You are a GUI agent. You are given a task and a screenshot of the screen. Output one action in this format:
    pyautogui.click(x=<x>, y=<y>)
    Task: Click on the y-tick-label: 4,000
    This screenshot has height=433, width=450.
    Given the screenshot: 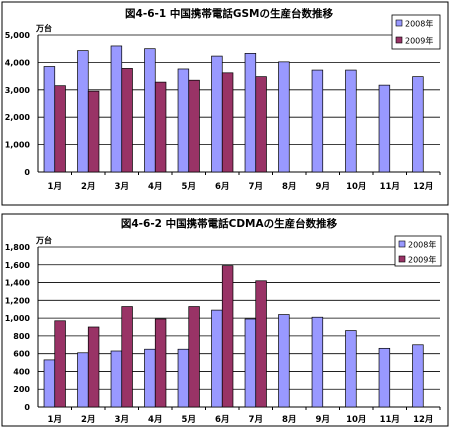 What is the action you would take?
    pyautogui.click(x=18, y=62)
    